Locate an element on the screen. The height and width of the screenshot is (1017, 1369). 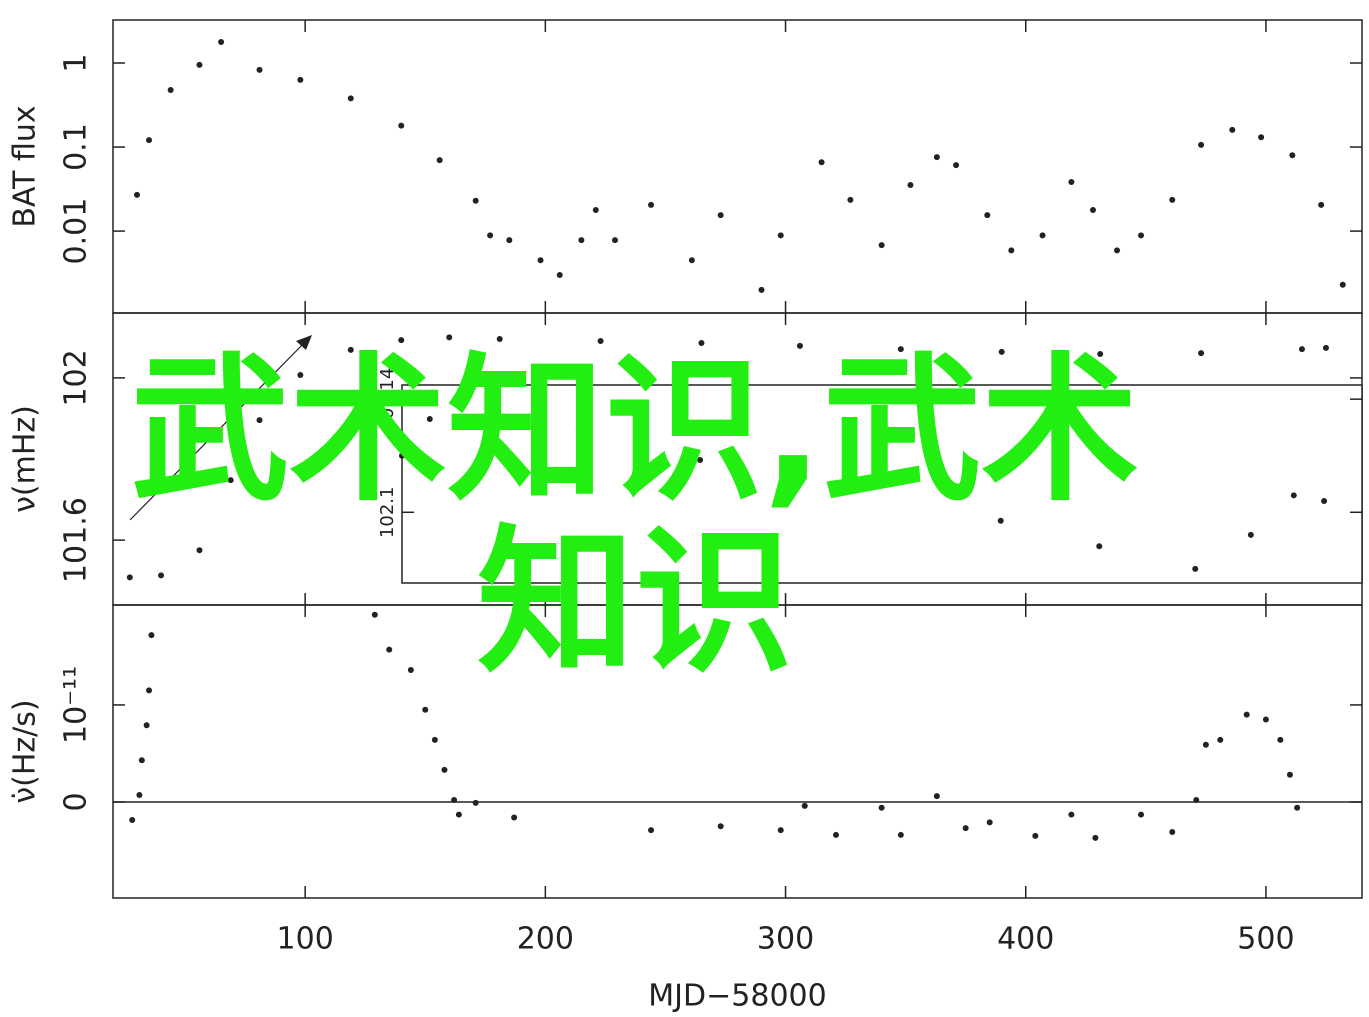
y-axis-label: BAT flux is located at coordinates (25, 166).